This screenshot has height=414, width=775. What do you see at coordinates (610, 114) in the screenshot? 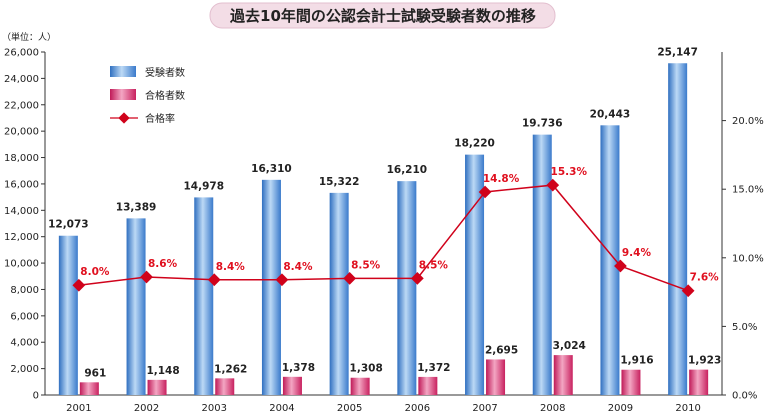
I see `applicants-value-label: 20,443` at bounding box center [610, 114].